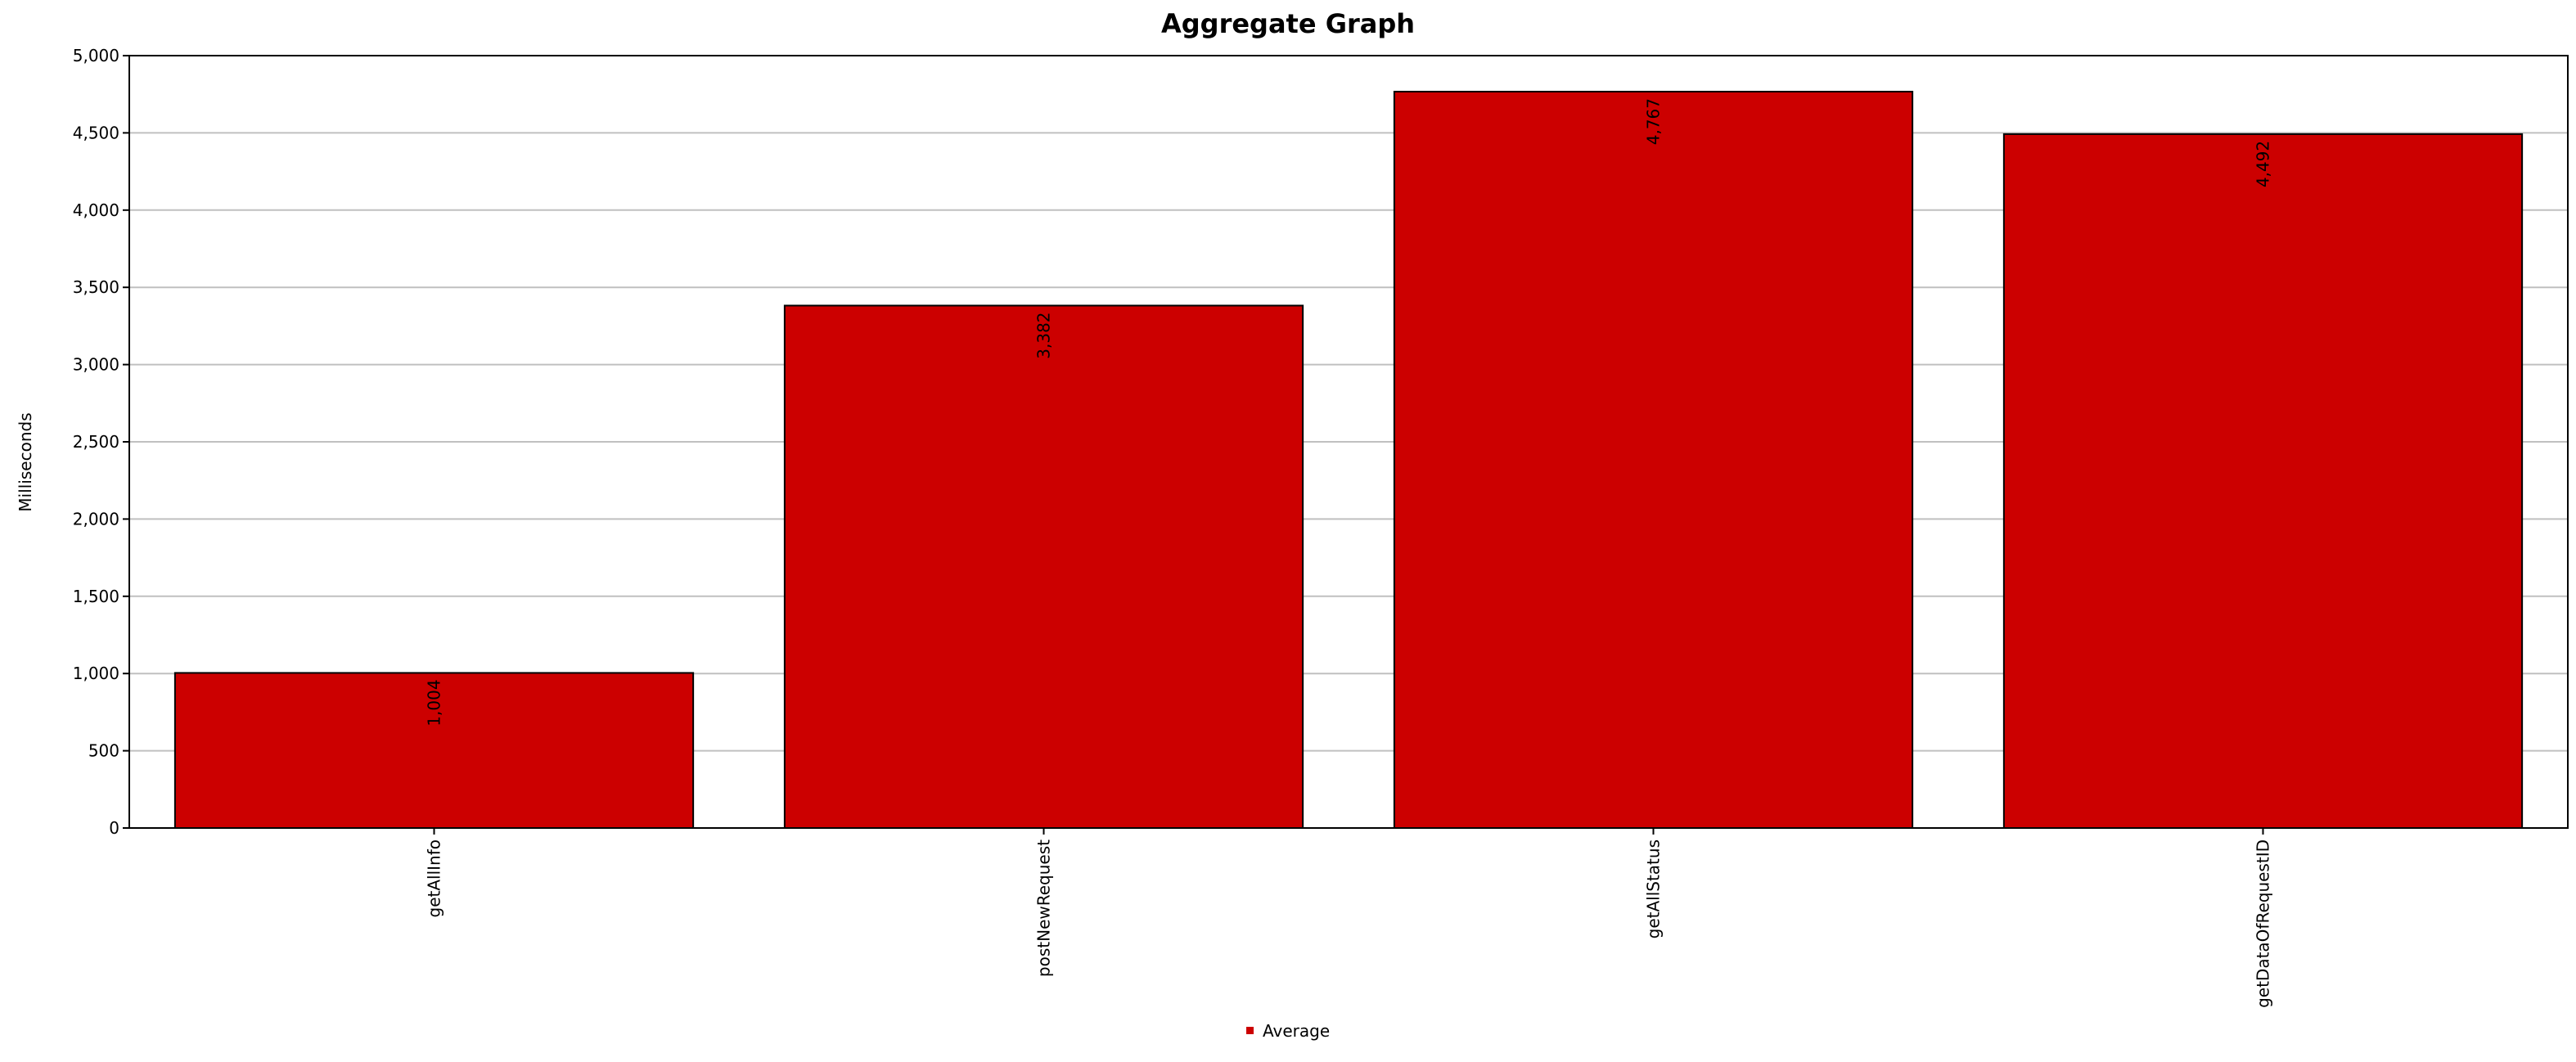 Image resolution: width=2576 pixels, height=1062 pixels. I want to click on bar-getAllInfo, so click(434, 751).